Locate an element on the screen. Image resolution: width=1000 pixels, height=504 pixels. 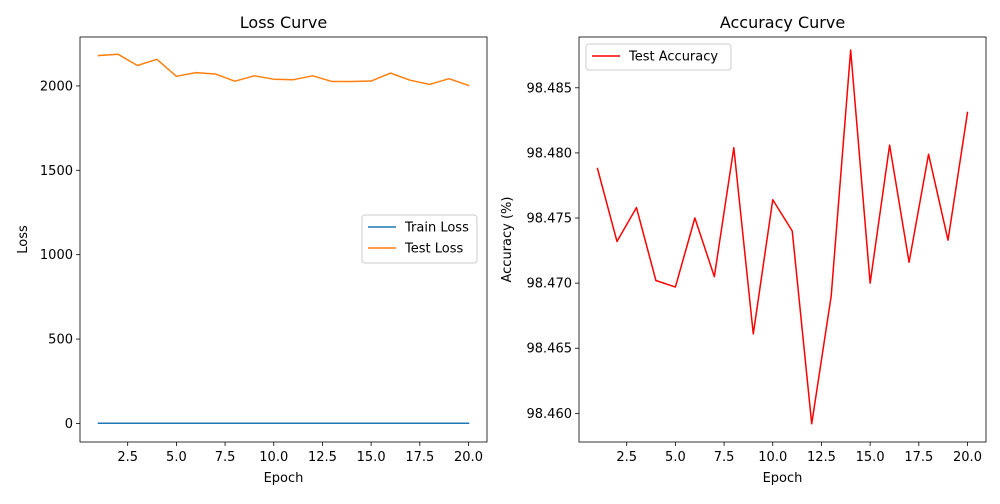
train-loss-legend-label: Train Loss is located at coordinates (436, 228).